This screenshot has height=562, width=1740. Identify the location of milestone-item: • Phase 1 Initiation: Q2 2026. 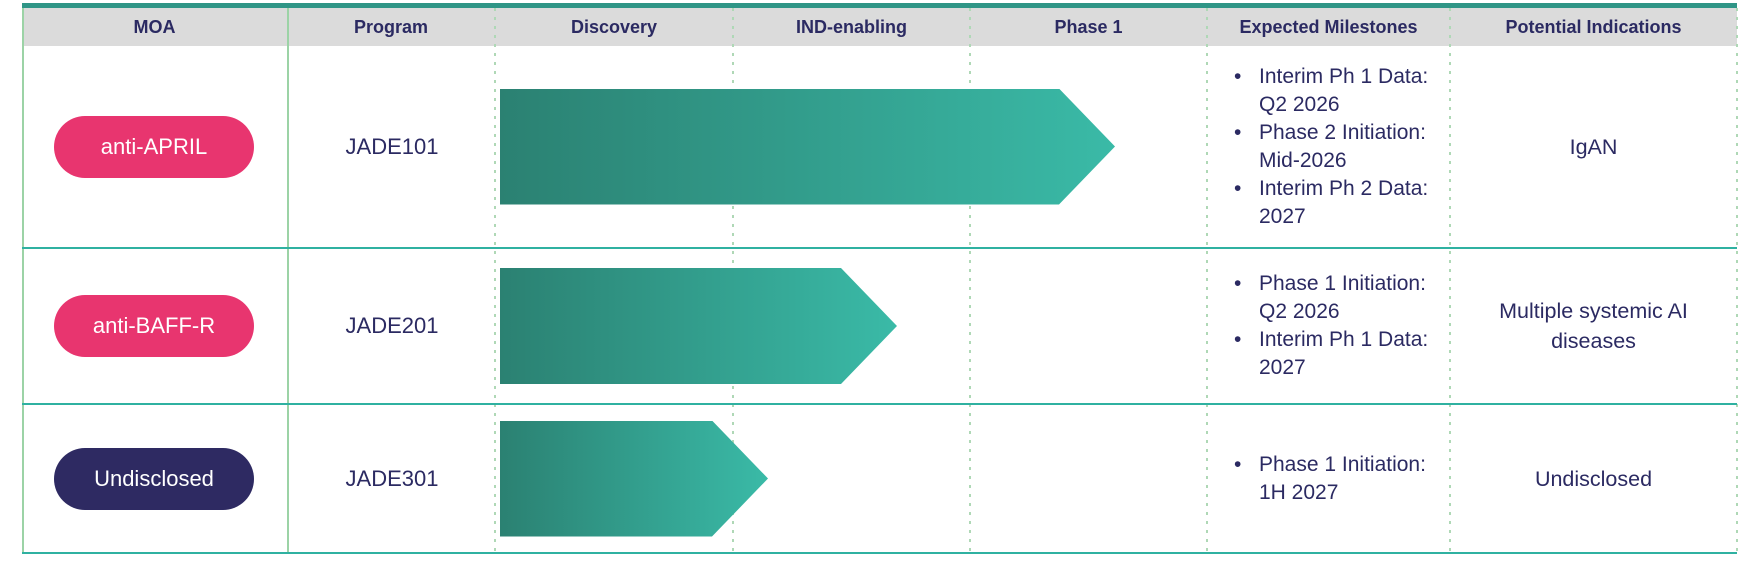
(1339, 298).